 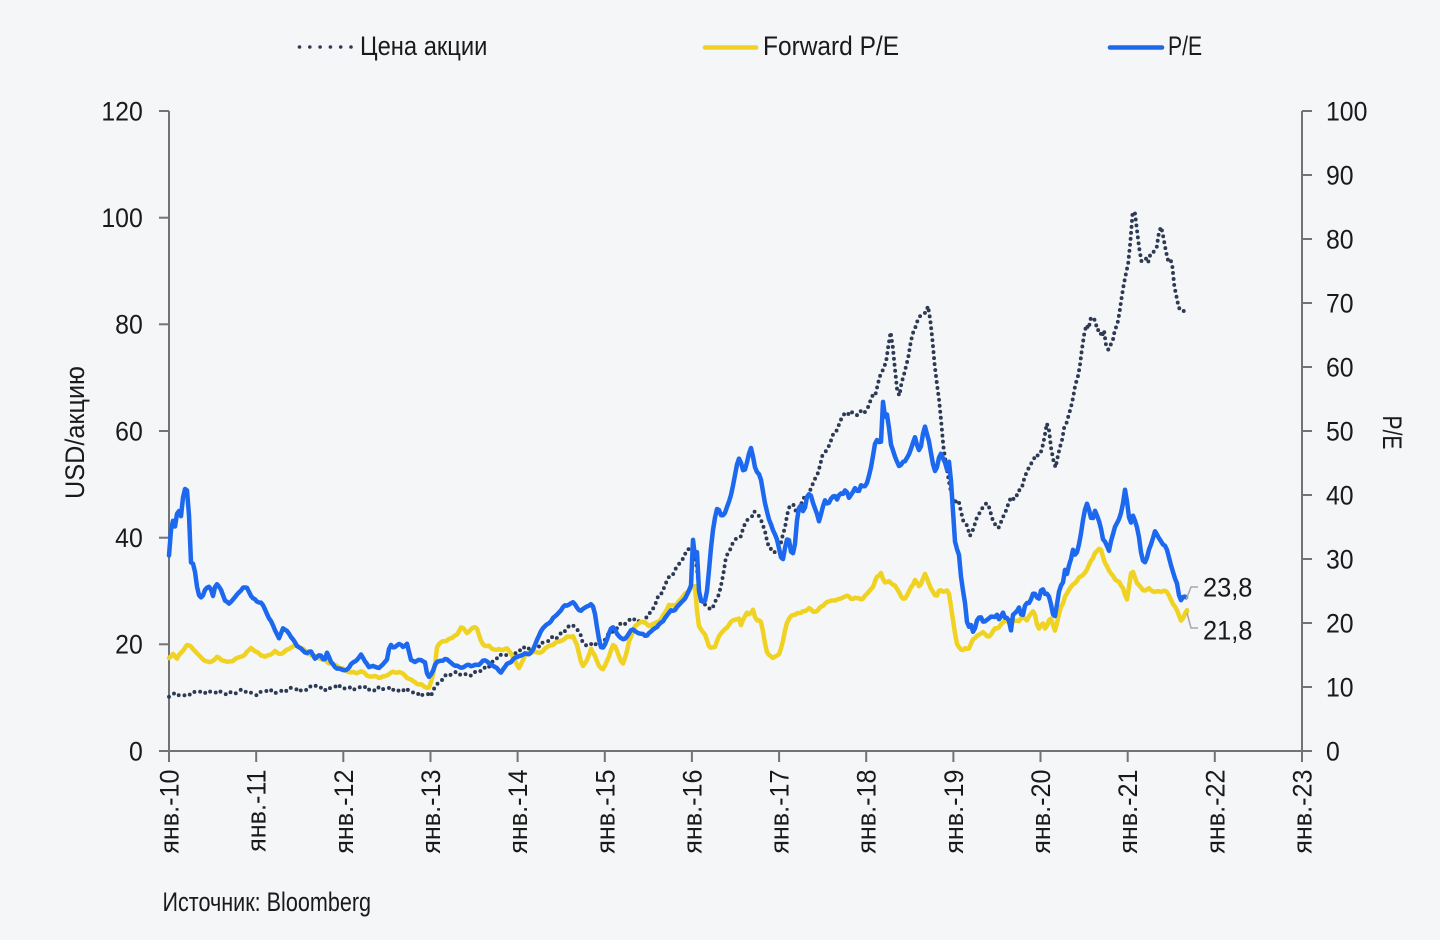 I want to click on svg-text: янв.-19, so click(x=954, y=812).